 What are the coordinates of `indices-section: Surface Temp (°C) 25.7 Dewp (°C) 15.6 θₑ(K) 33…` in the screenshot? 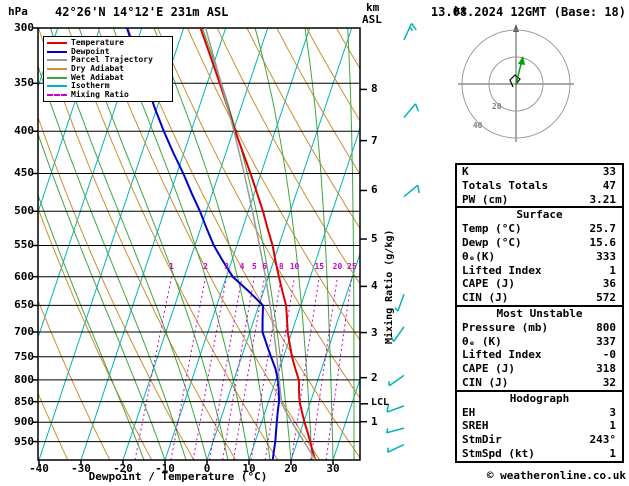 It's located at (539, 255).